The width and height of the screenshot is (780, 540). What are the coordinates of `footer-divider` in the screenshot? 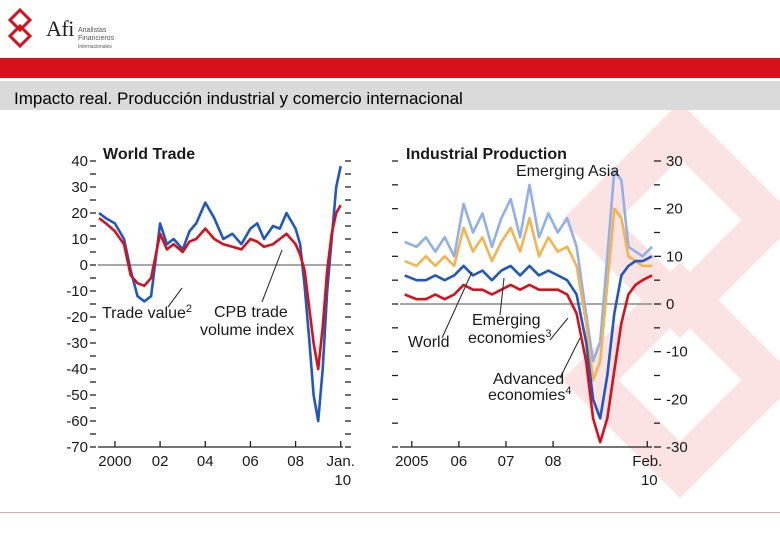 It's located at (390, 512).